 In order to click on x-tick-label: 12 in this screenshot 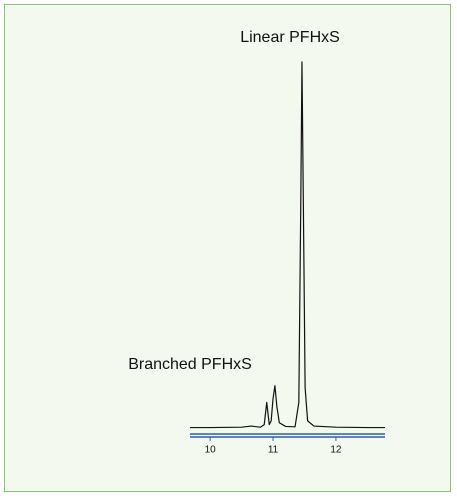, I will do `click(336, 450)`.